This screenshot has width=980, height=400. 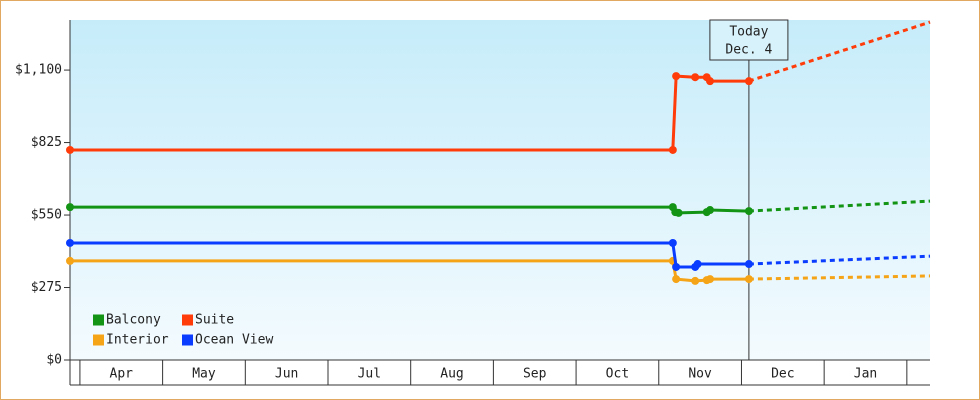 I want to click on x-tick-label: Sep, so click(x=535, y=374).